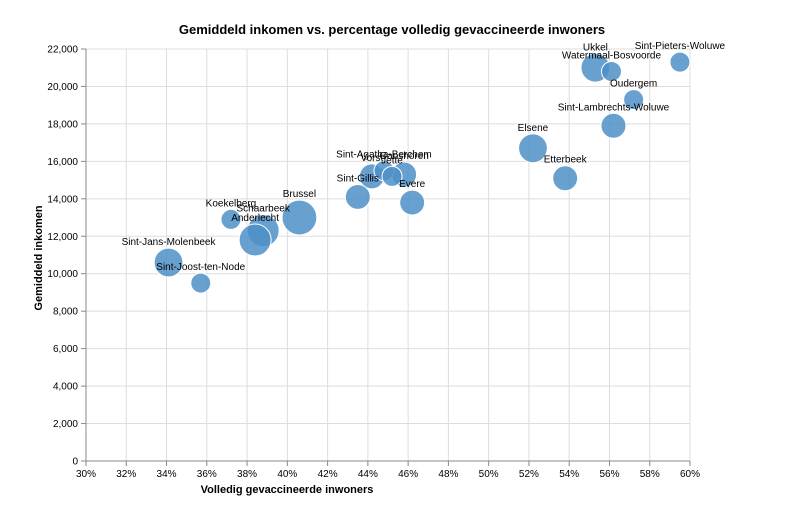 Image resolution: width=800 pixels, height=511 pixels. I want to click on x-tick-label: 52%, so click(529, 474).